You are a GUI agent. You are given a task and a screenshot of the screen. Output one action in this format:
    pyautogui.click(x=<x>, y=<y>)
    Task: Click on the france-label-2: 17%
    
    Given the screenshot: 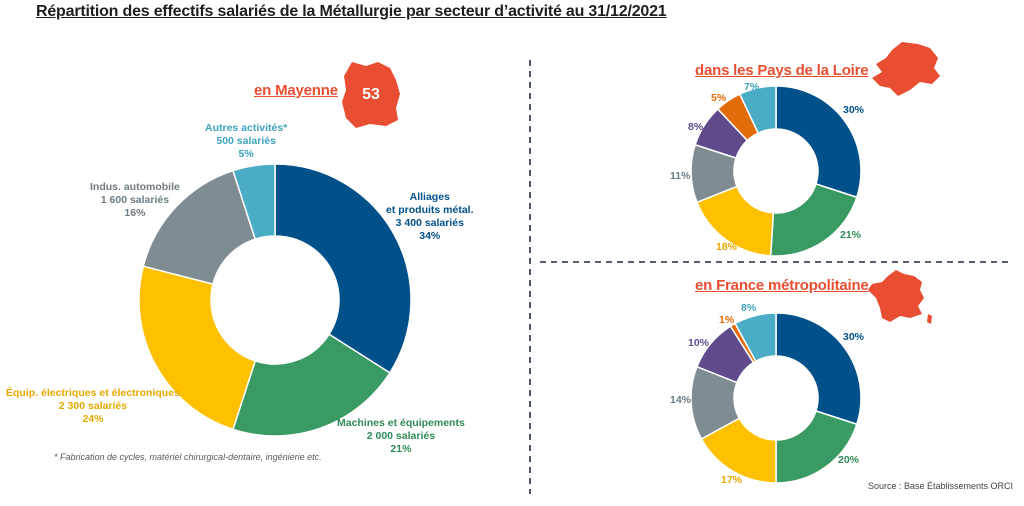 What is the action you would take?
    pyautogui.click(x=732, y=480)
    